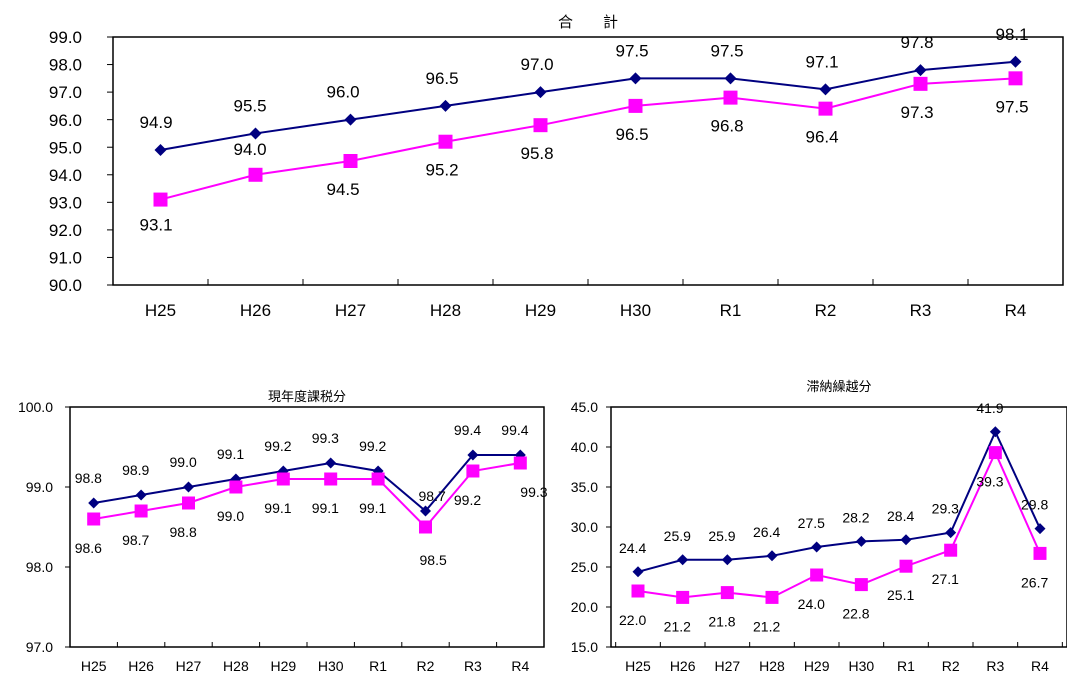  Describe the element at coordinates (65, 258) in the screenshot. I see `y-tick-label: 91.0` at that location.